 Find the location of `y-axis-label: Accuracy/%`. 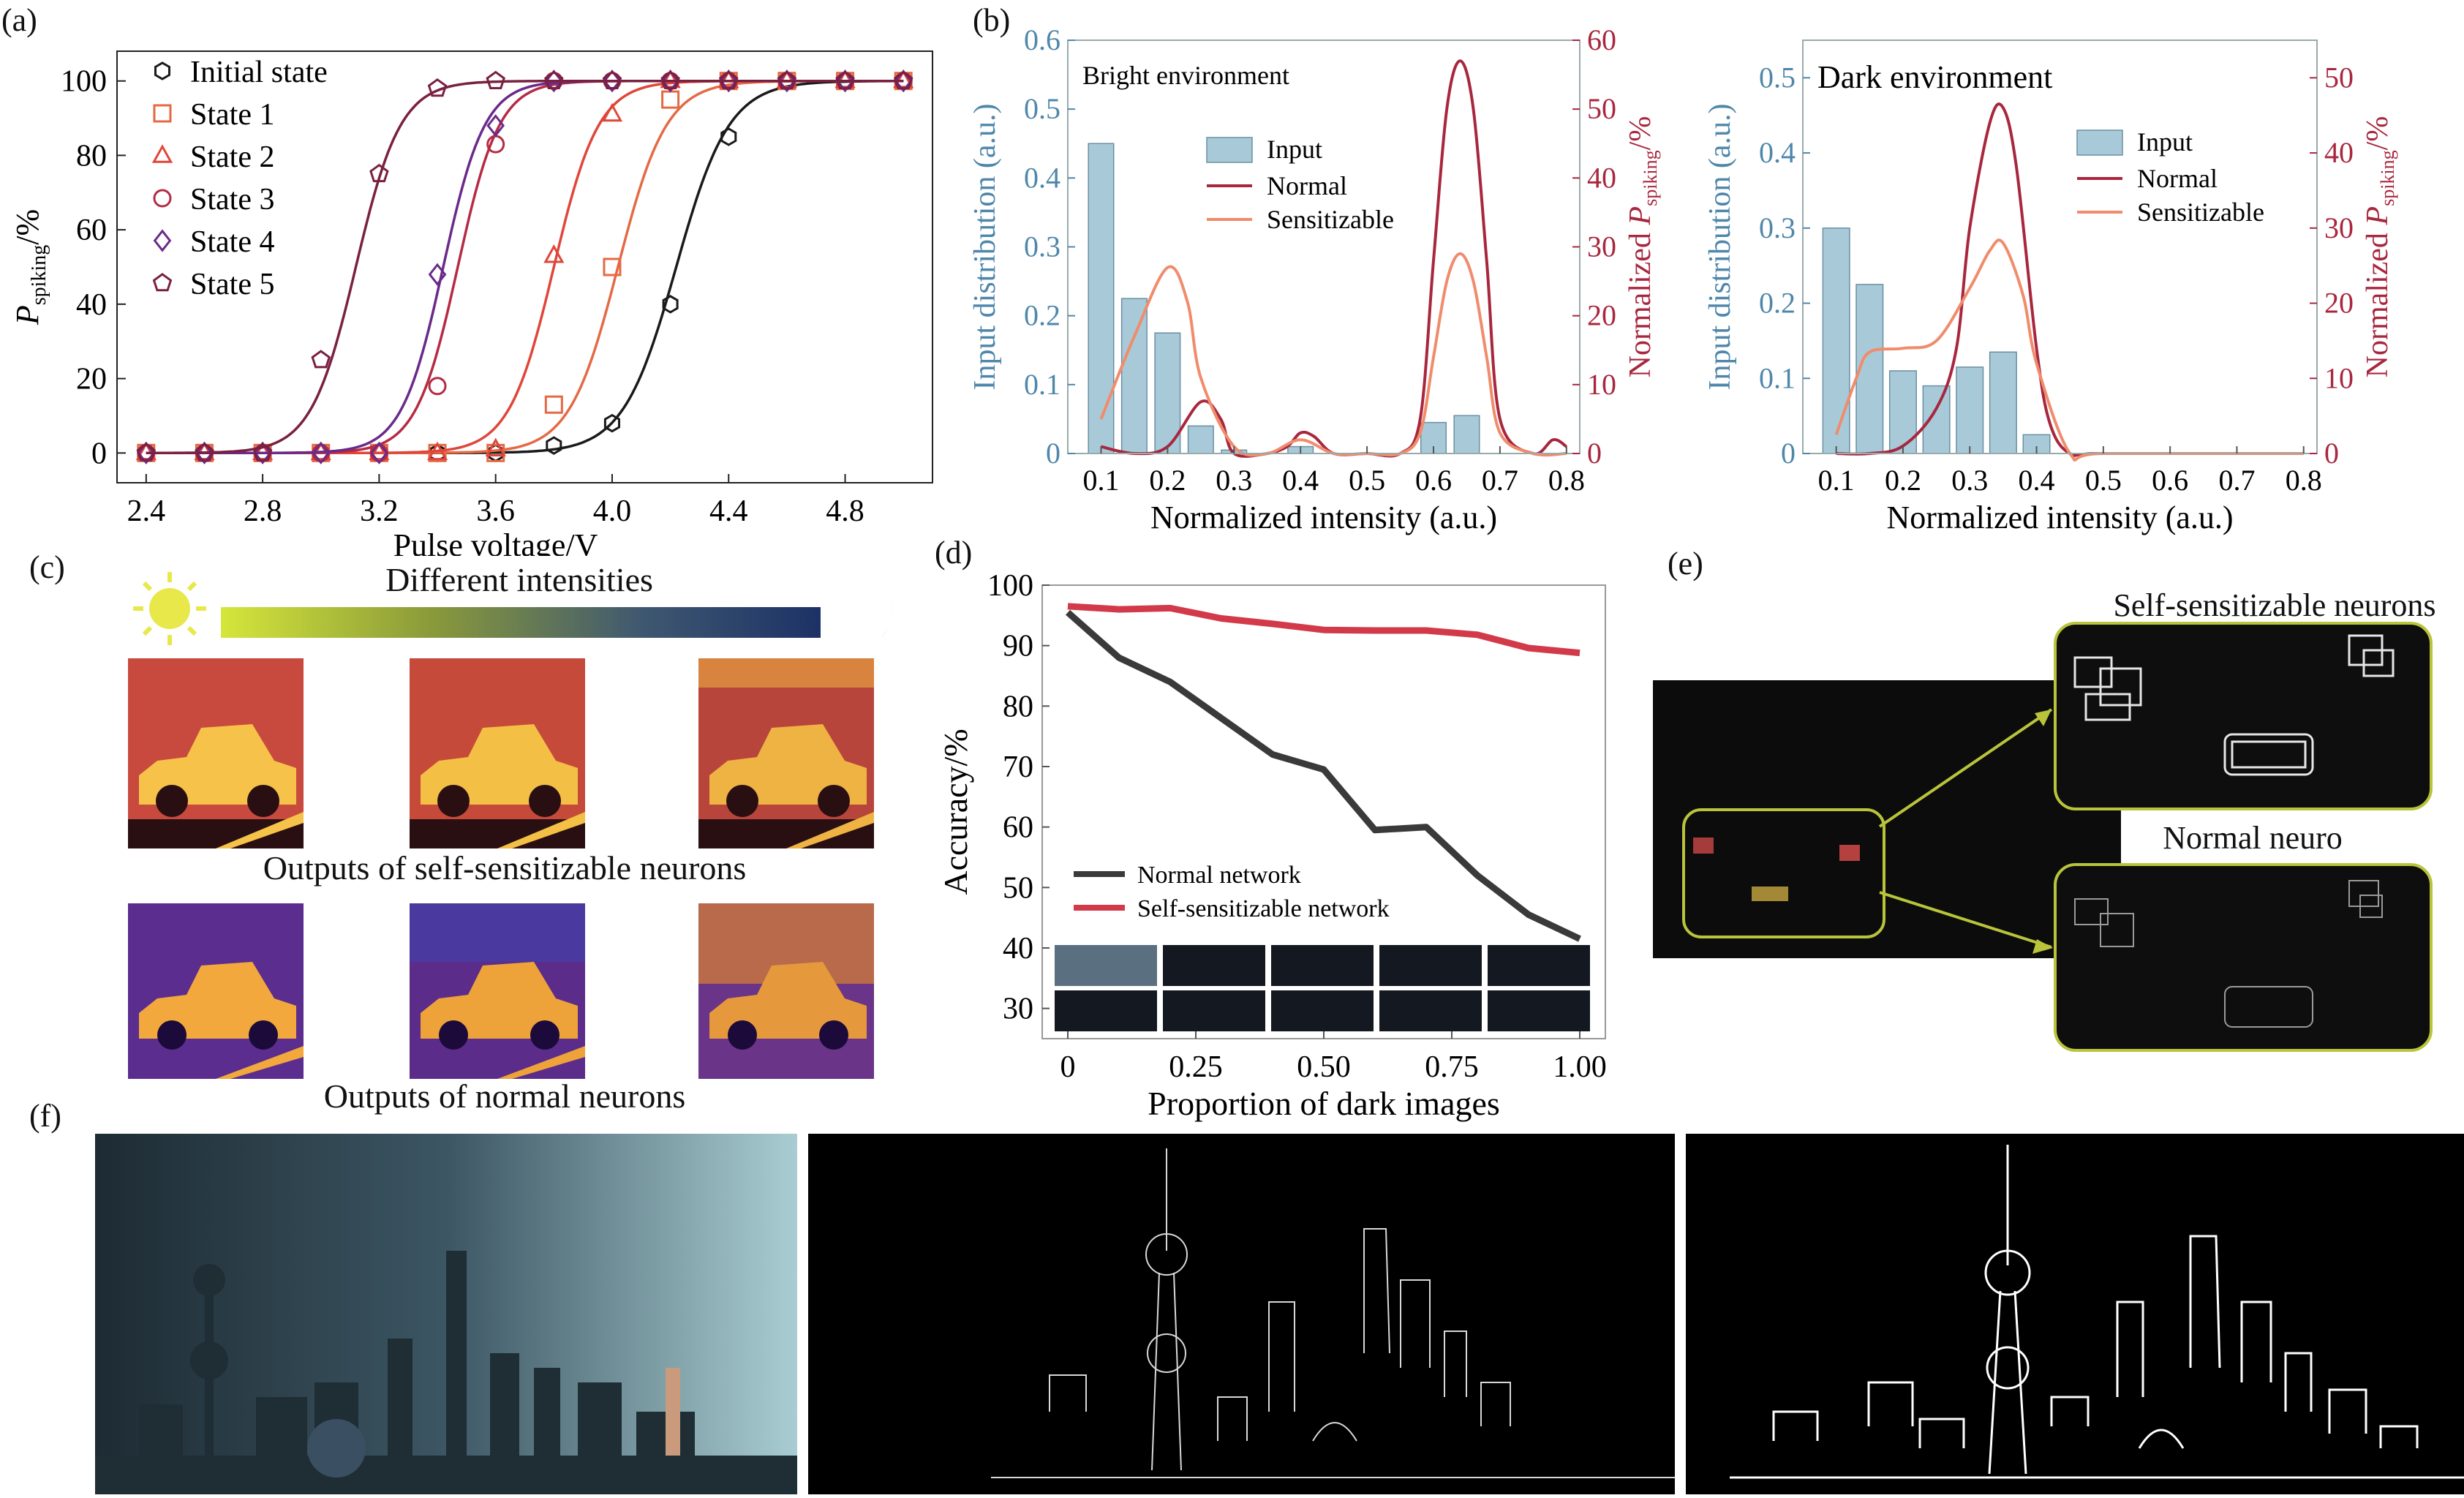

y-axis-label: Accuracy/% is located at coordinates (956, 812).